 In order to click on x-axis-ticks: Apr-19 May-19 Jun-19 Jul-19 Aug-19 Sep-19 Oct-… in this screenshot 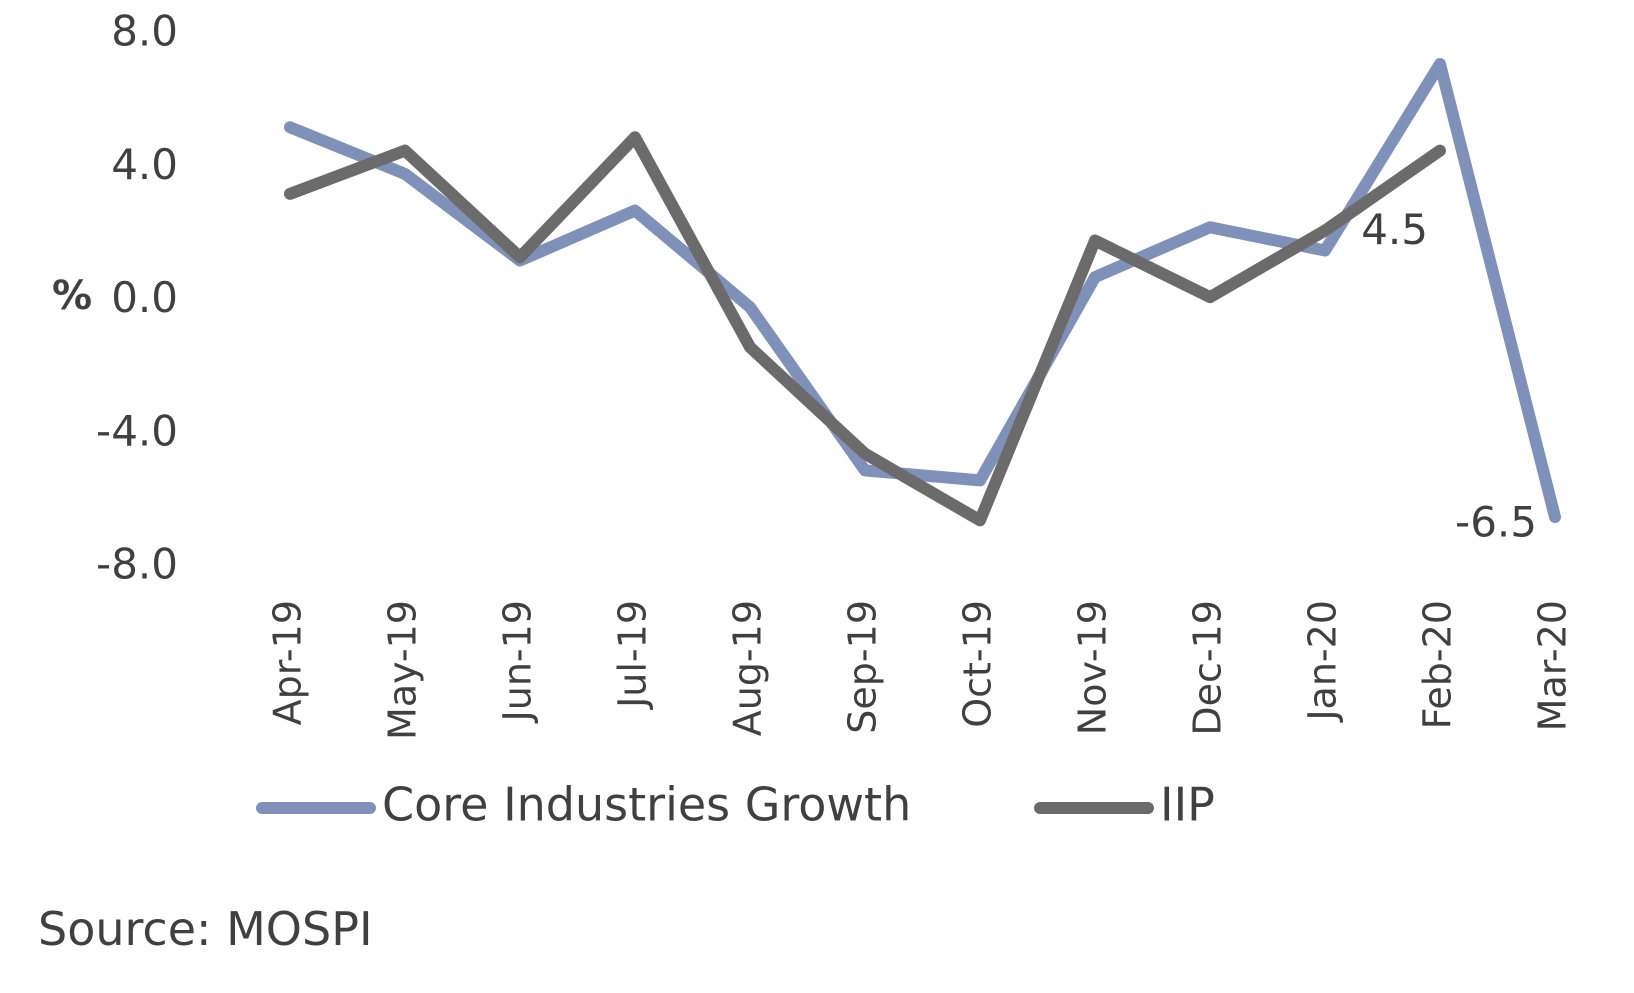, I will do `click(920, 670)`.